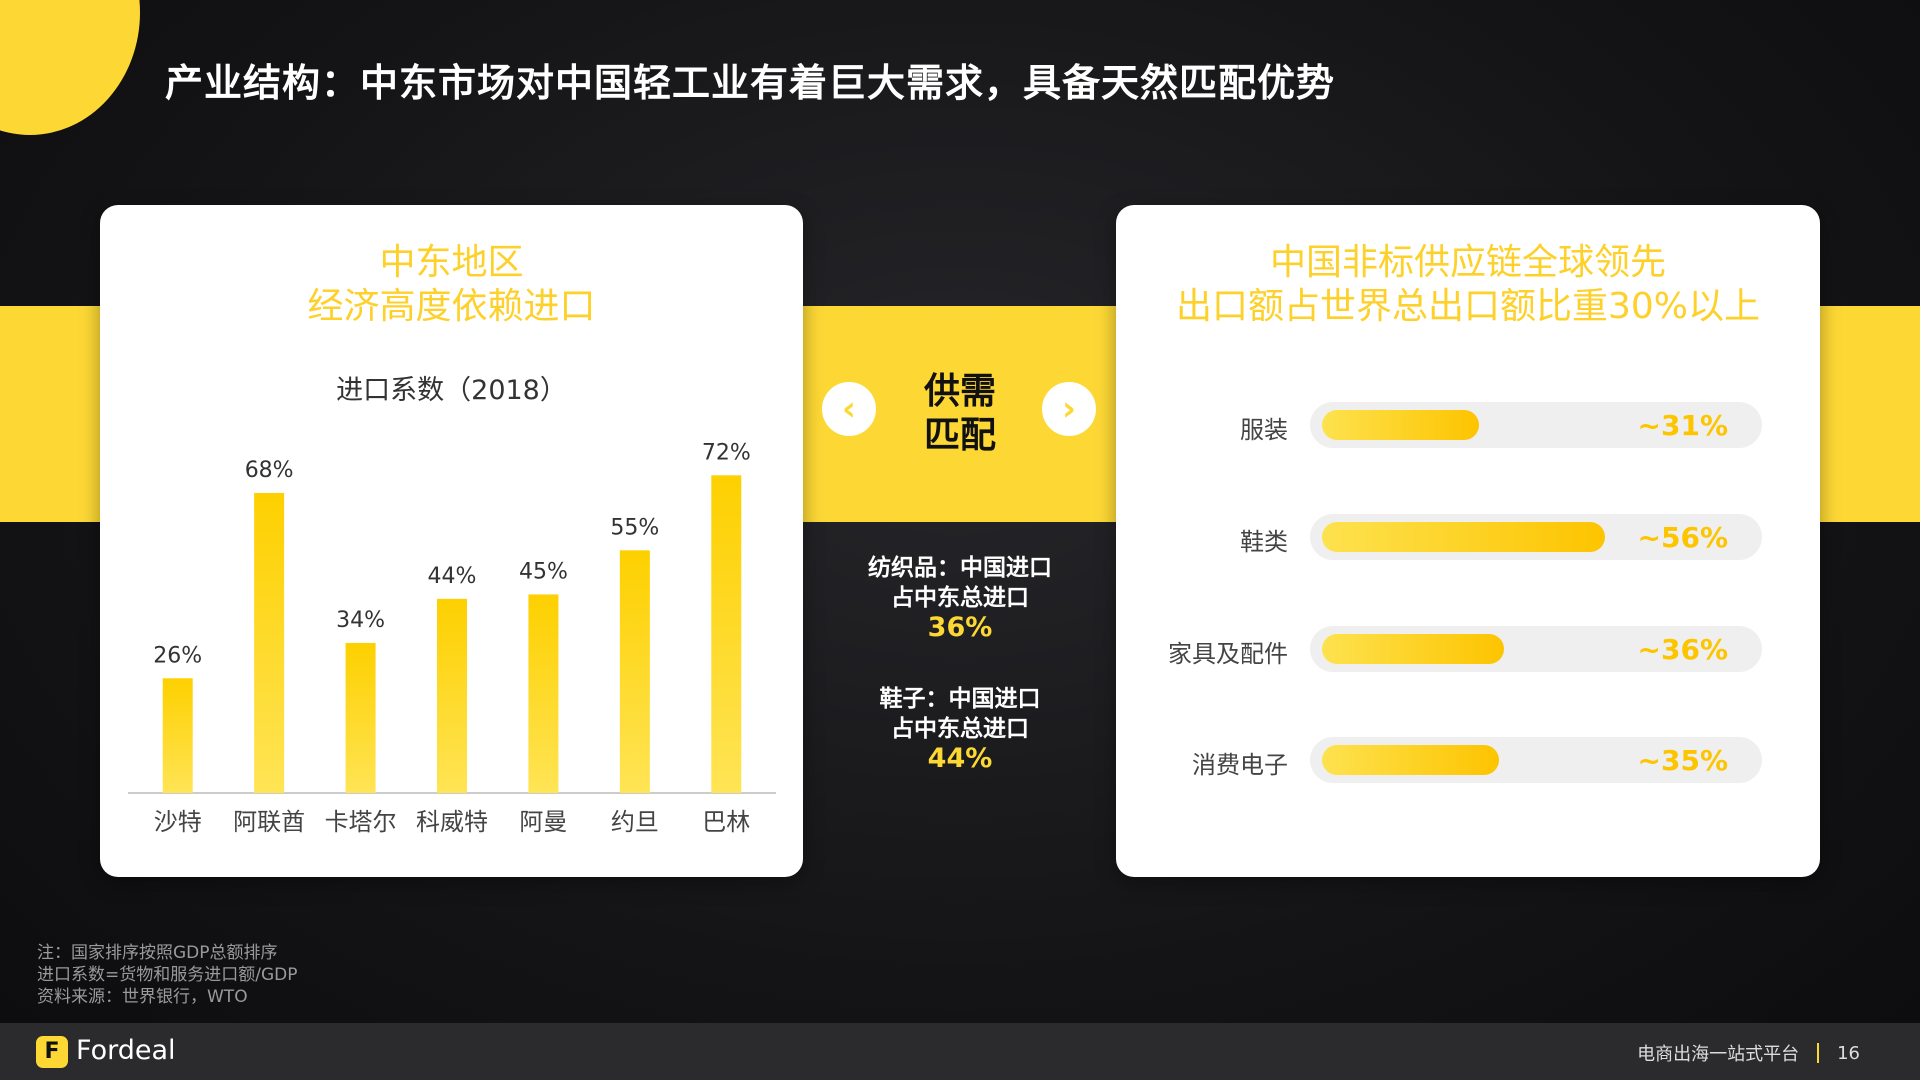 The image size is (1920, 1080). Describe the element at coordinates (1240, 765) in the screenshot. I see `hbar-category-label-3: 消费电子` at that location.